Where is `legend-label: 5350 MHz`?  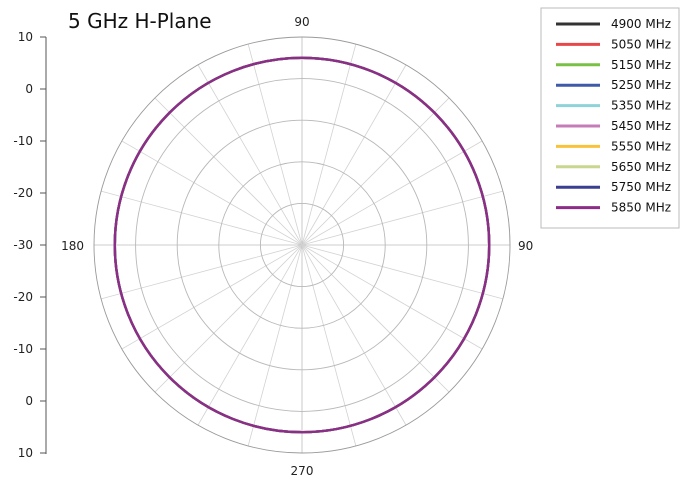 legend-label: 5350 MHz is located at coordinates (641, 106).